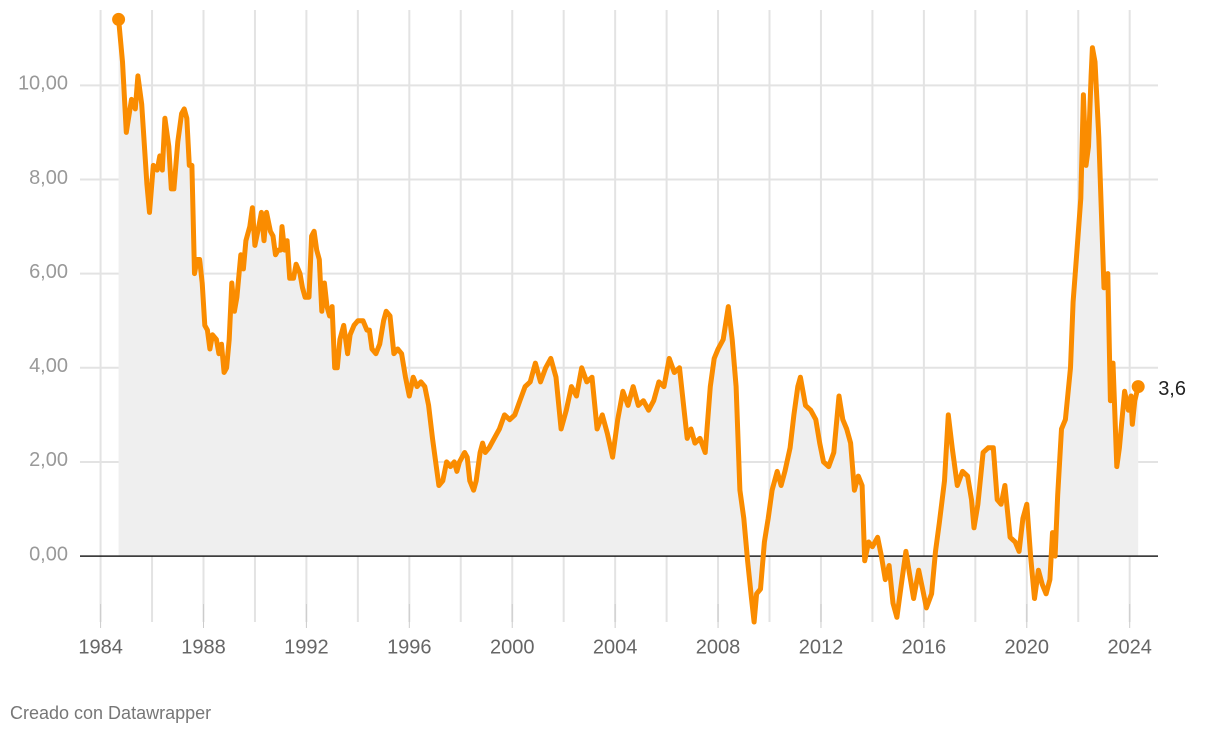  I want to click on x-tick-label: 1996, so click(409, 647).